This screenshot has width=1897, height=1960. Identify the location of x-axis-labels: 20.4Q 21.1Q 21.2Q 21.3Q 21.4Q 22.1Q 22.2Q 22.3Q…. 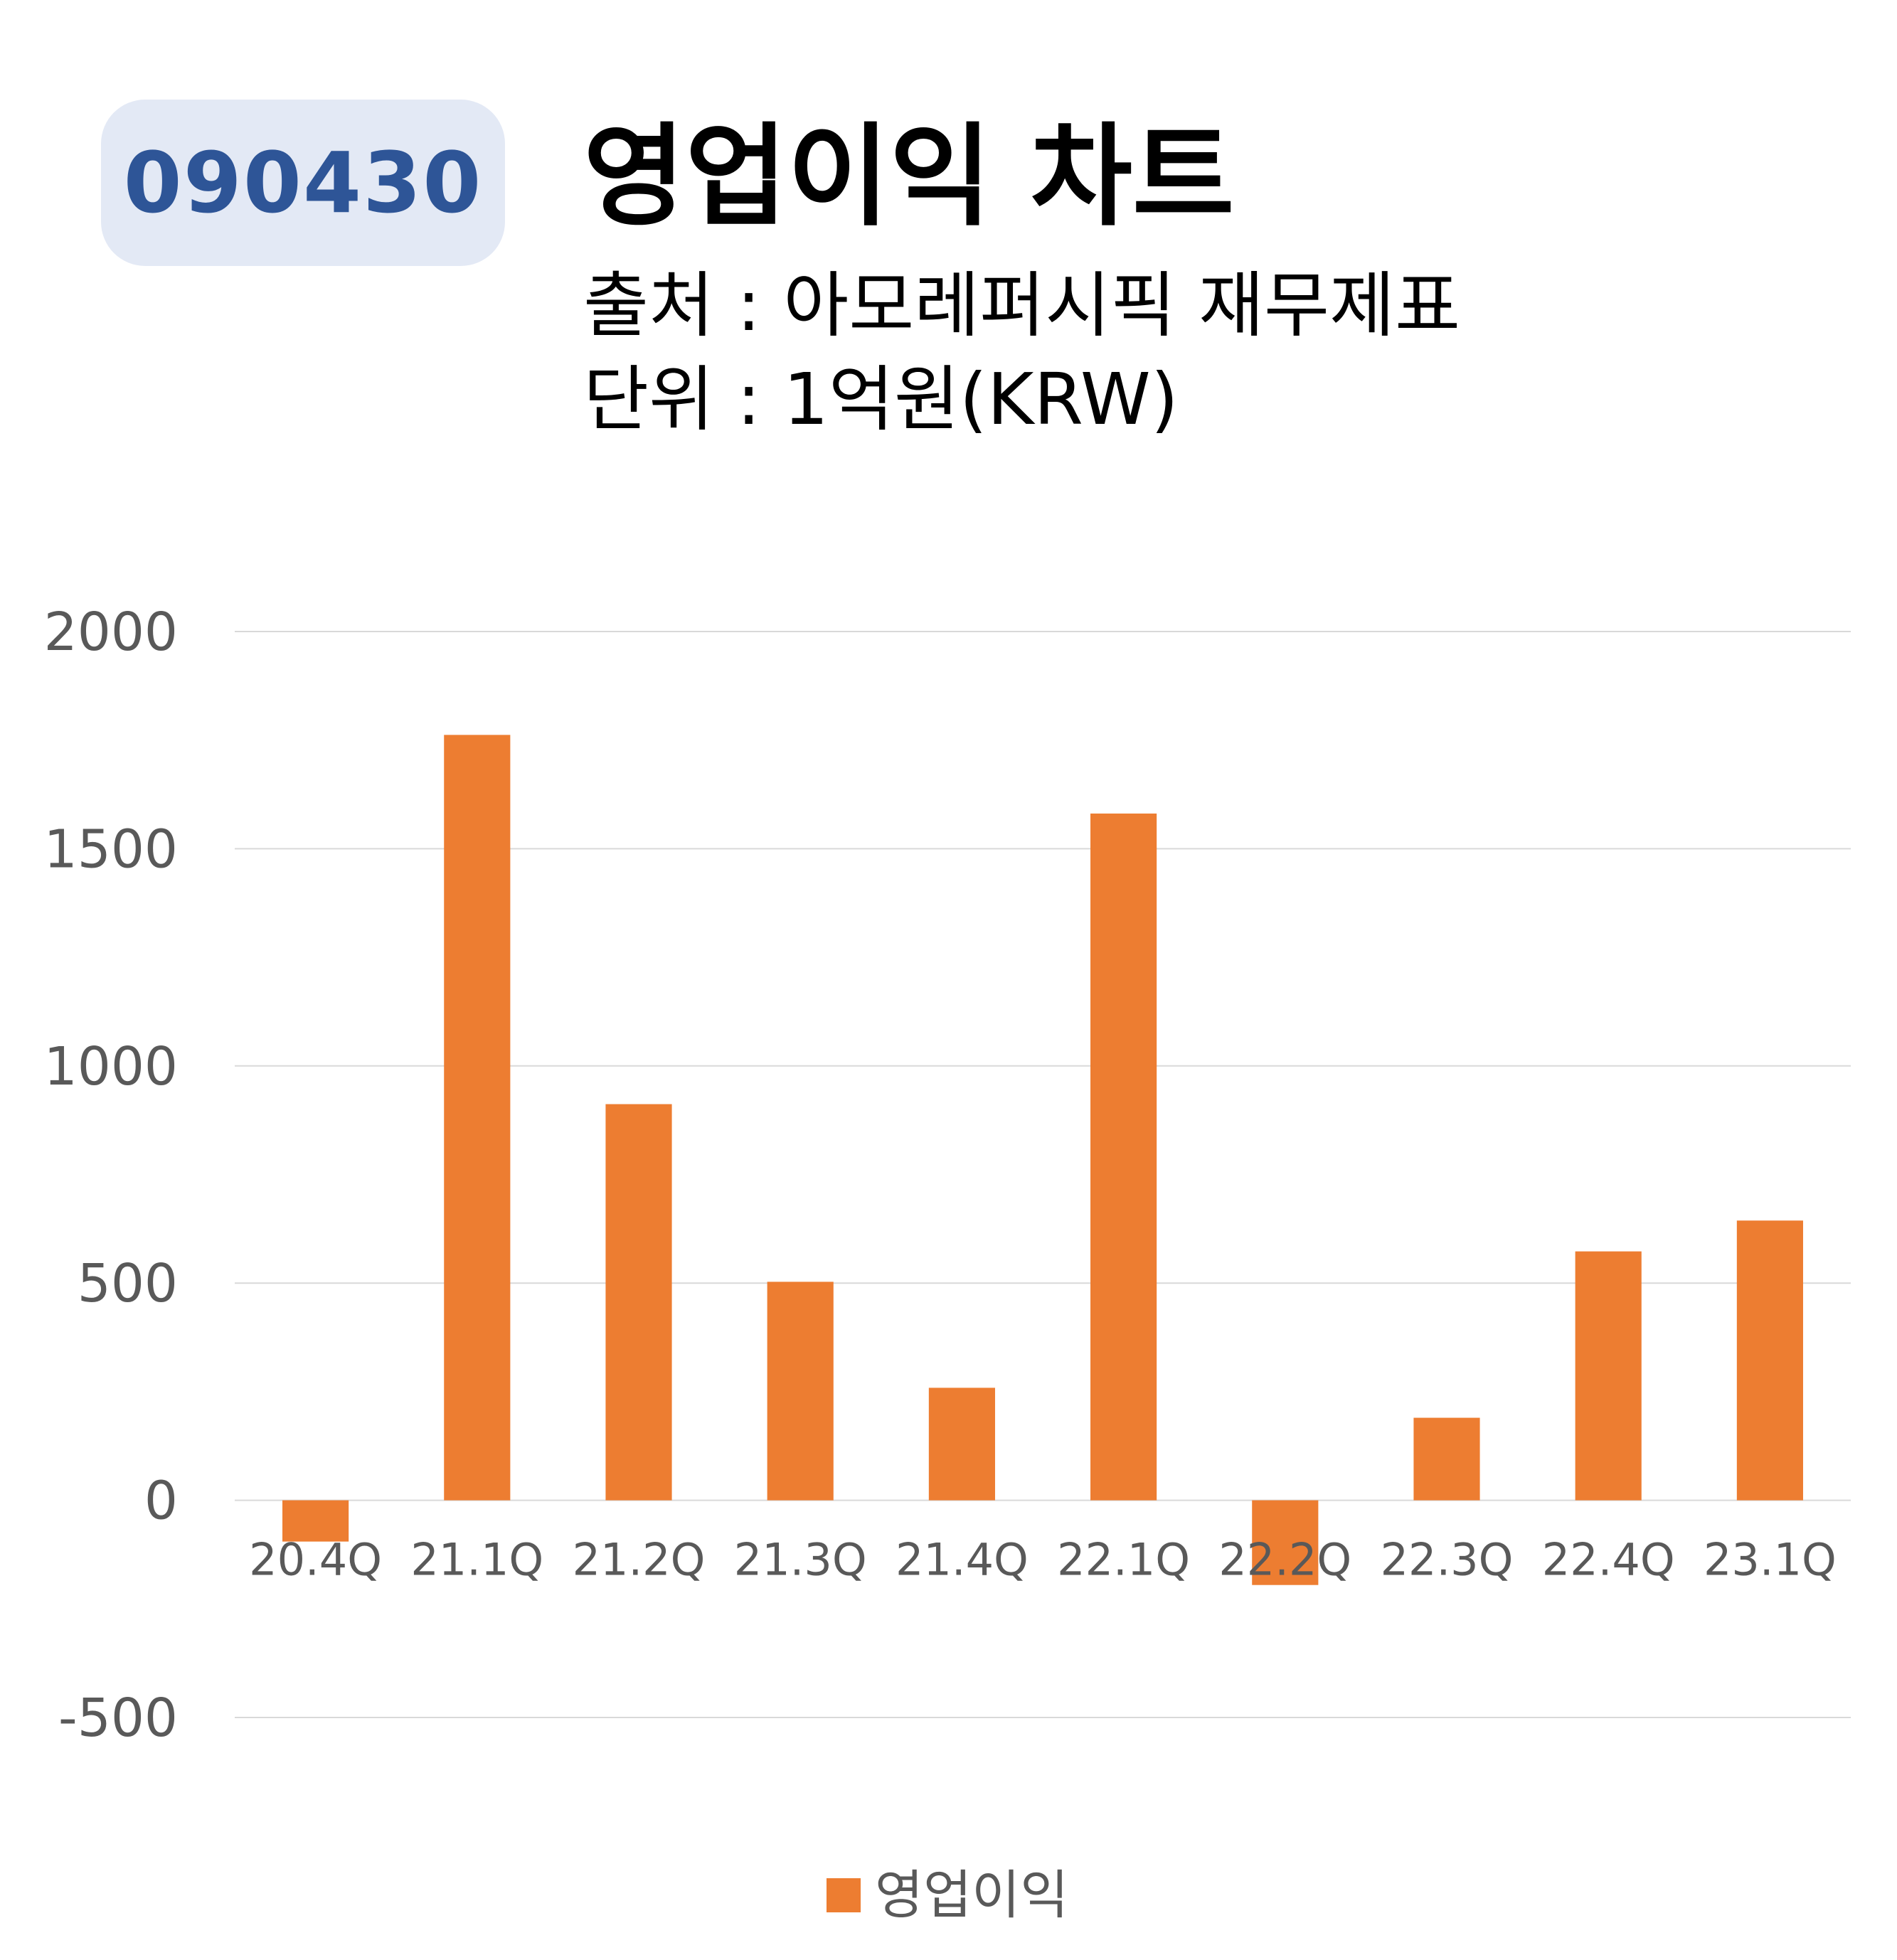
(1043, 1560).